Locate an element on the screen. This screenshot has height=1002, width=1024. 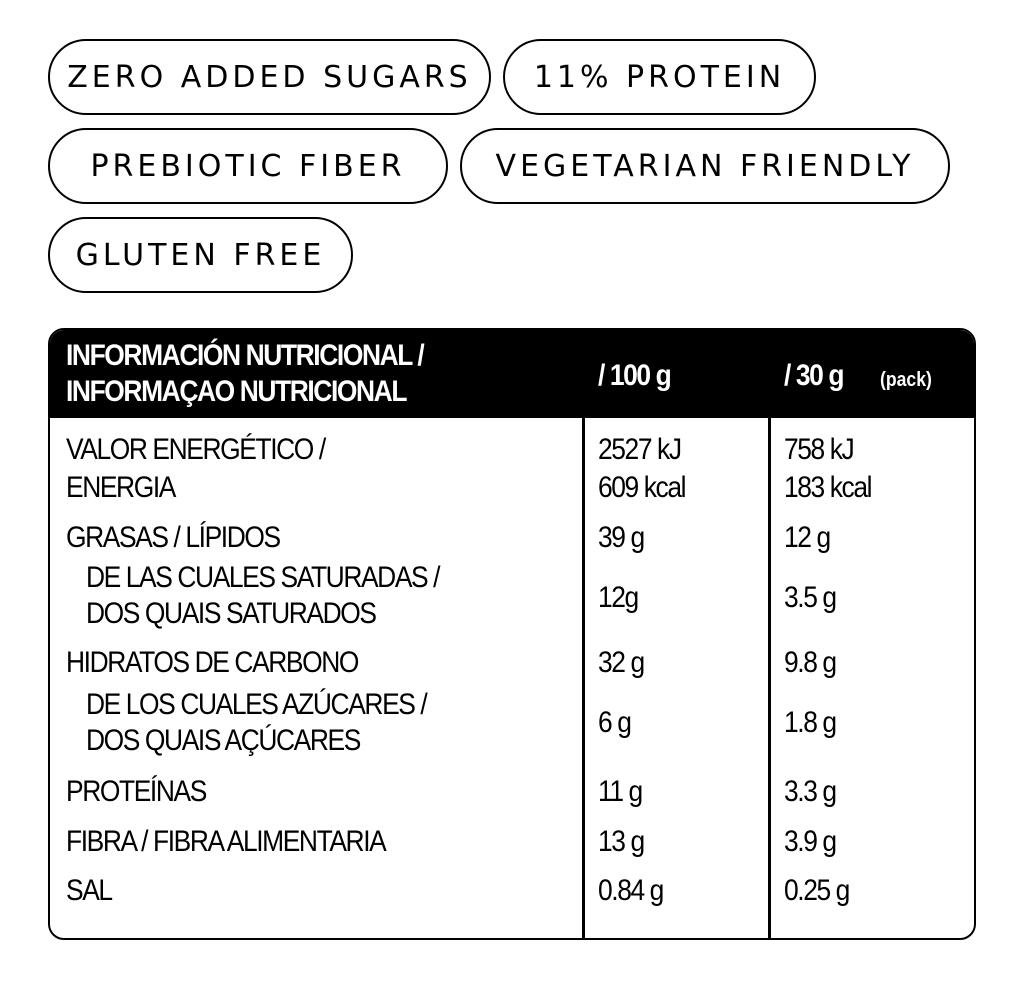
value-per100: 13 g is located at coordinates (621, 841).